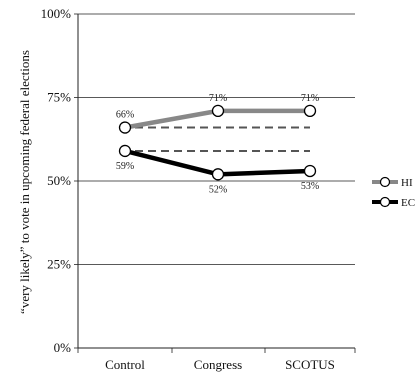  Describe the element at coordinates (59, 264) in the screenshot. I see `y-tick-label: 25%` at that location.